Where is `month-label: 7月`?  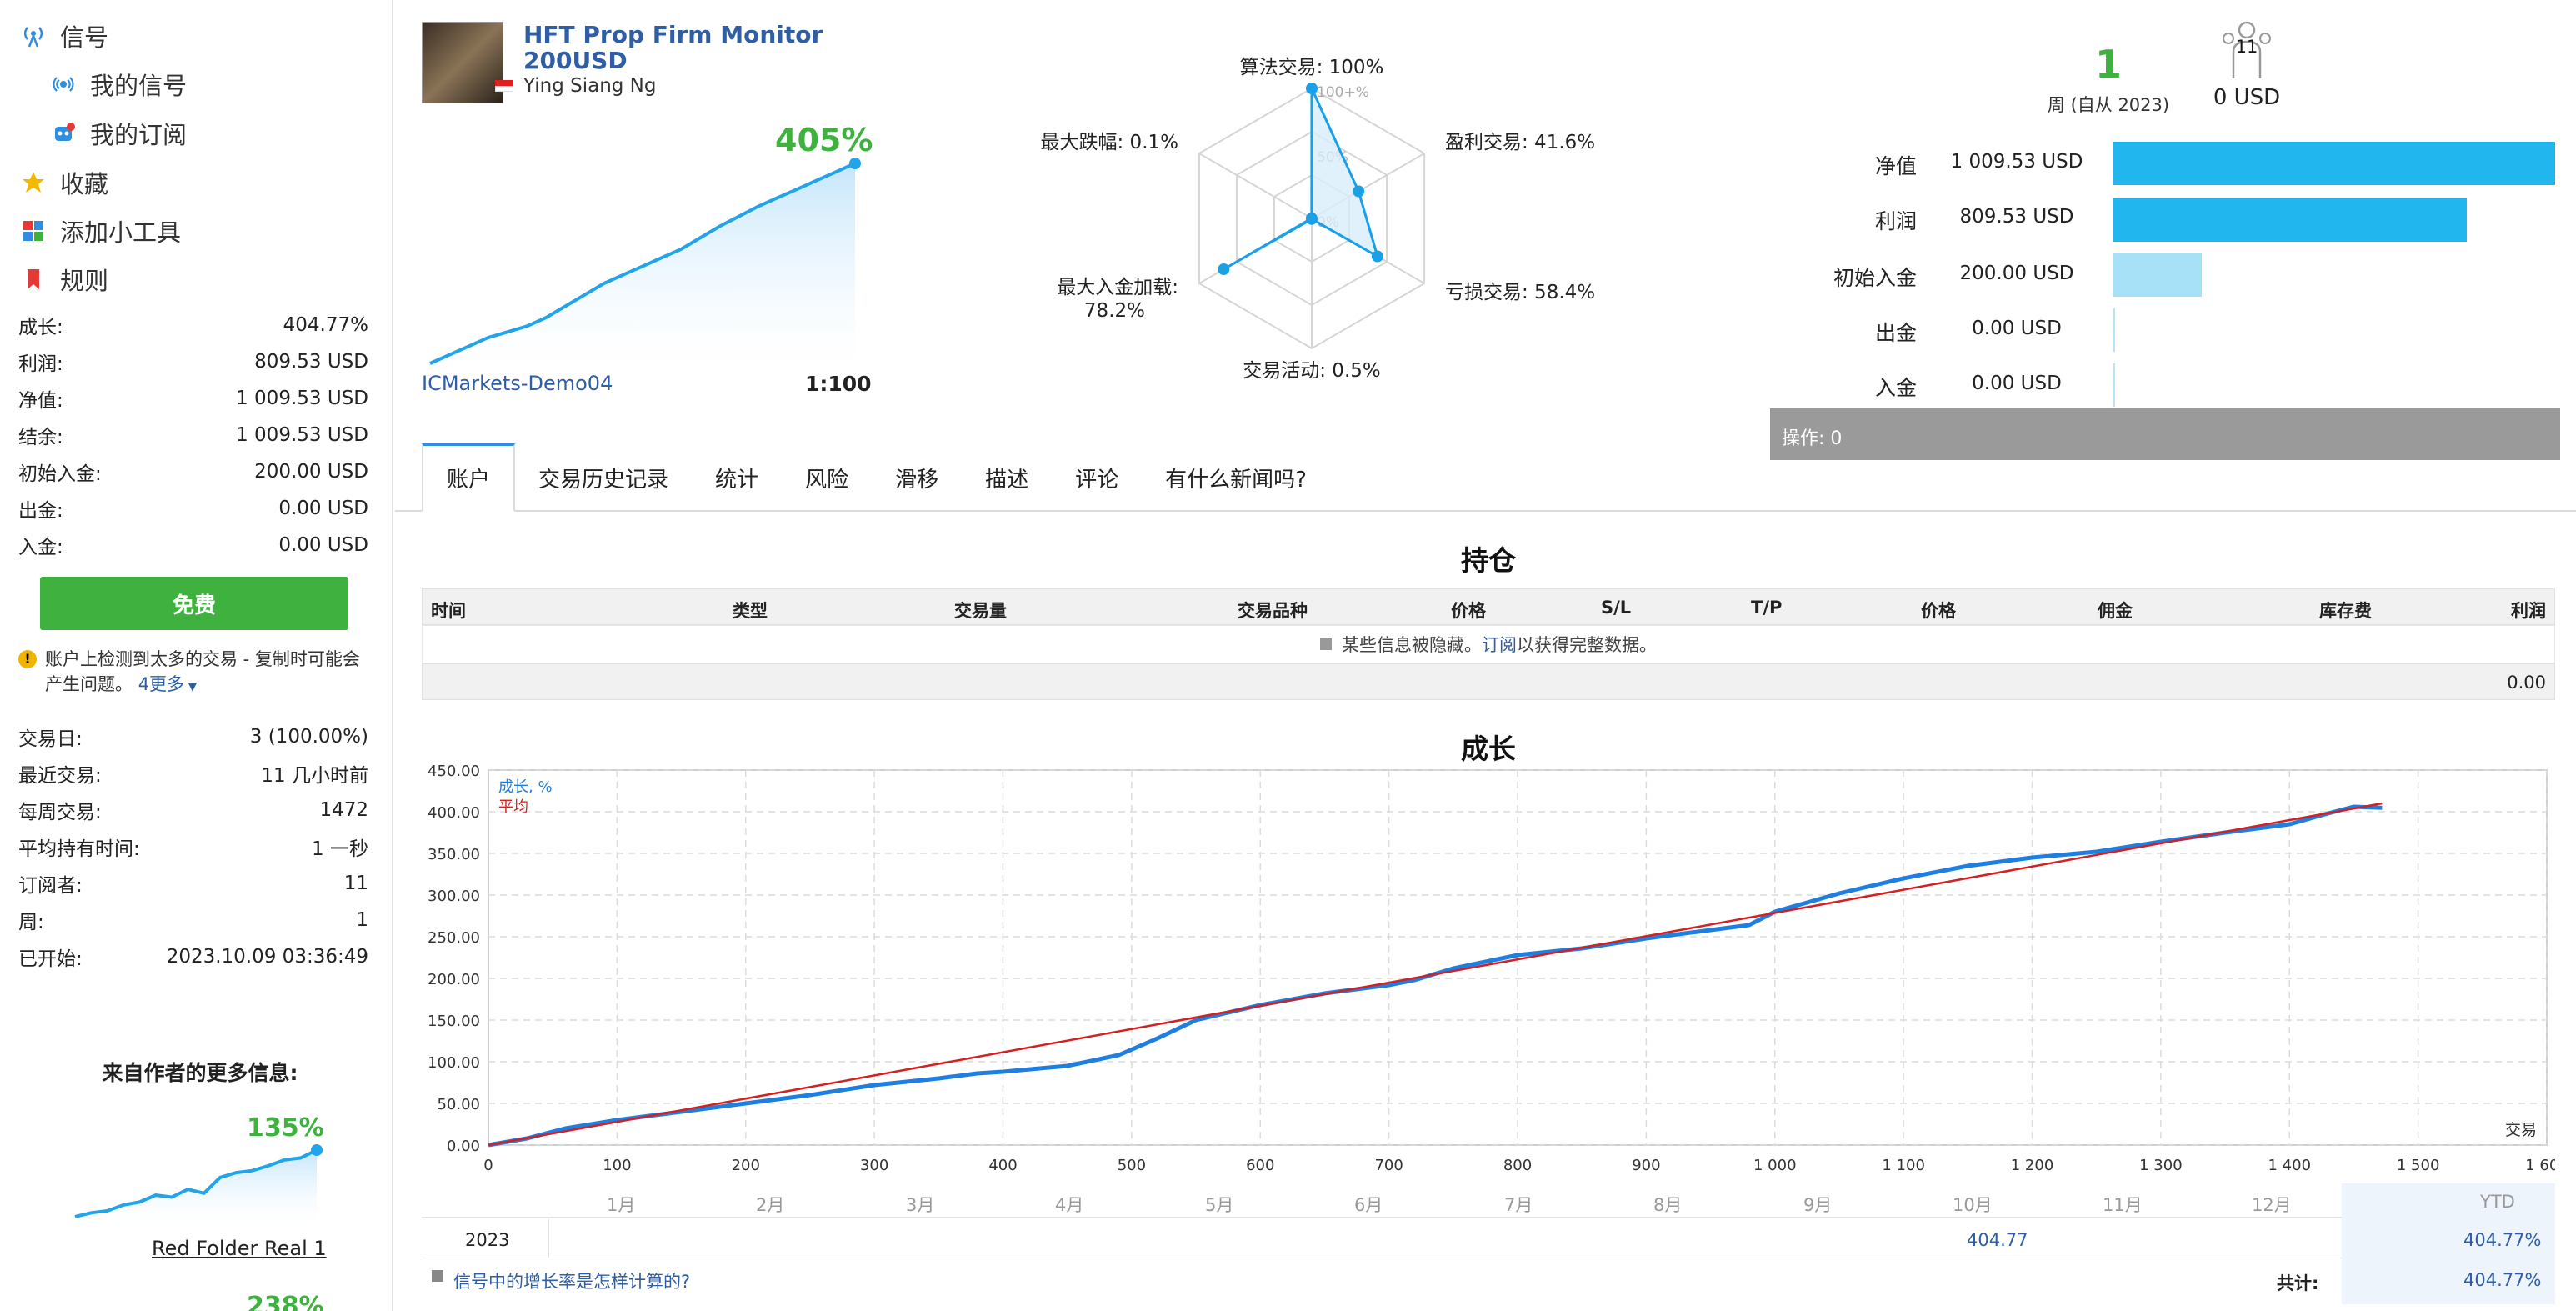 month-label: 7月 is located at coordinates (1518, 1205).